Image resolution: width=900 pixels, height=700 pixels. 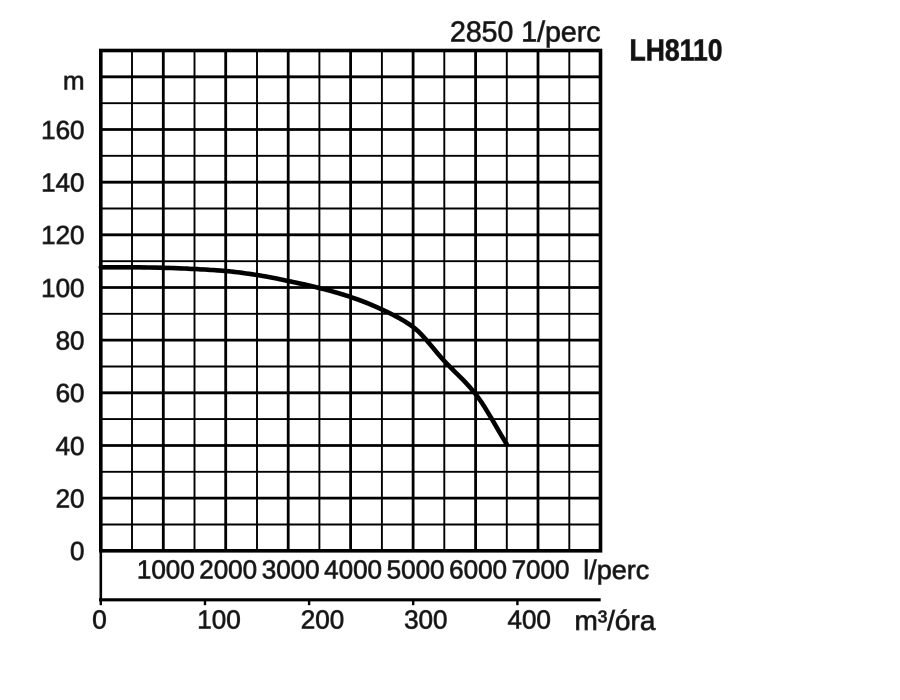 I want to click on svg-text: 160, so click(x=62, y=130).